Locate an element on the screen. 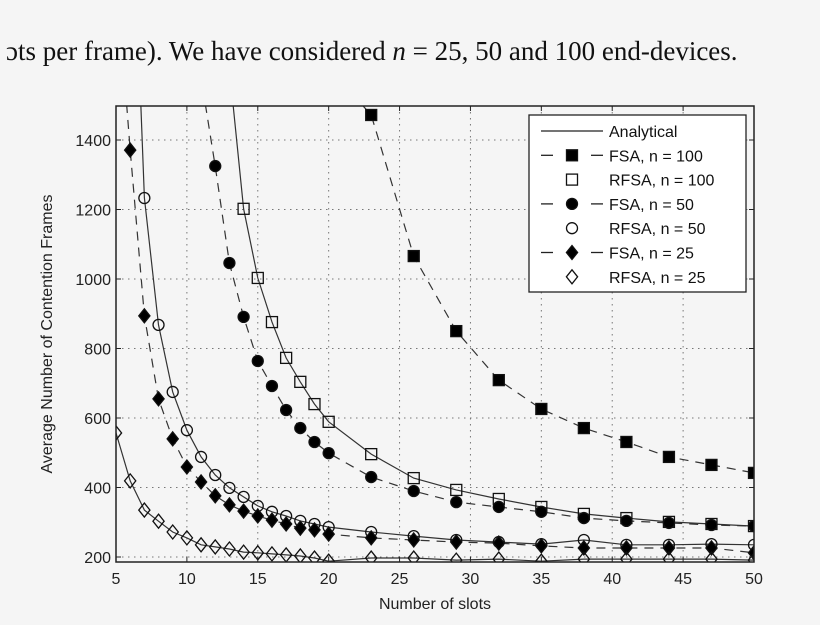  y-tick-label: 1000 is located at coordinates (93, 280).